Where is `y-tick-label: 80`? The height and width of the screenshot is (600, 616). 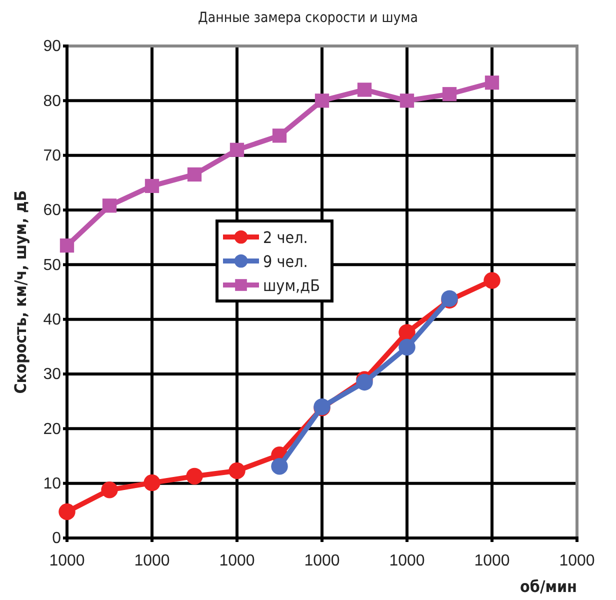 y-tick-label: 80 is located at coordinates (52, 101).